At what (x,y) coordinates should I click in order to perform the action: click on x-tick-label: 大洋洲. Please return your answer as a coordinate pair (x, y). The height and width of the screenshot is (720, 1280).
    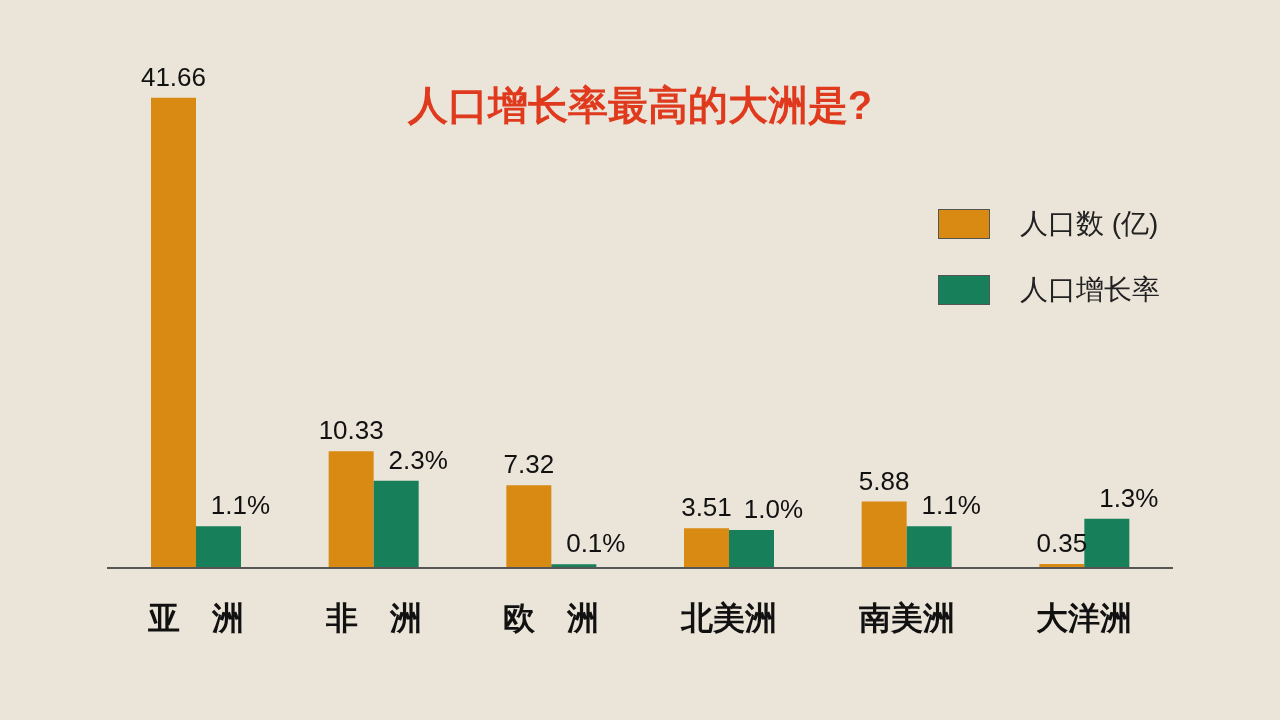
    Looking at the image, I should click on (1084, 617).